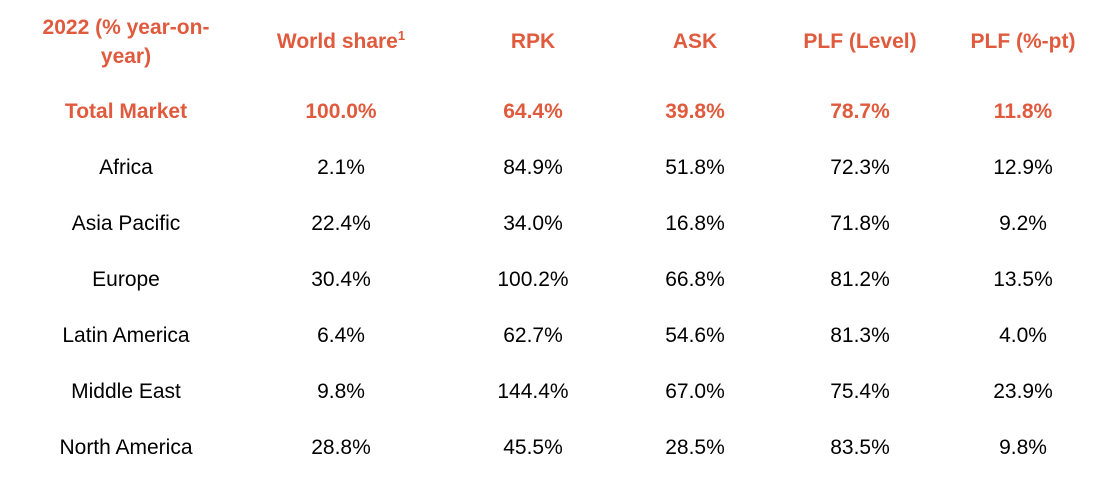 The image size is (1120, 490). Describe the element at coordinates (533, 391) in the screenshot. I see `cell-rpk: 144.4%` at that location.